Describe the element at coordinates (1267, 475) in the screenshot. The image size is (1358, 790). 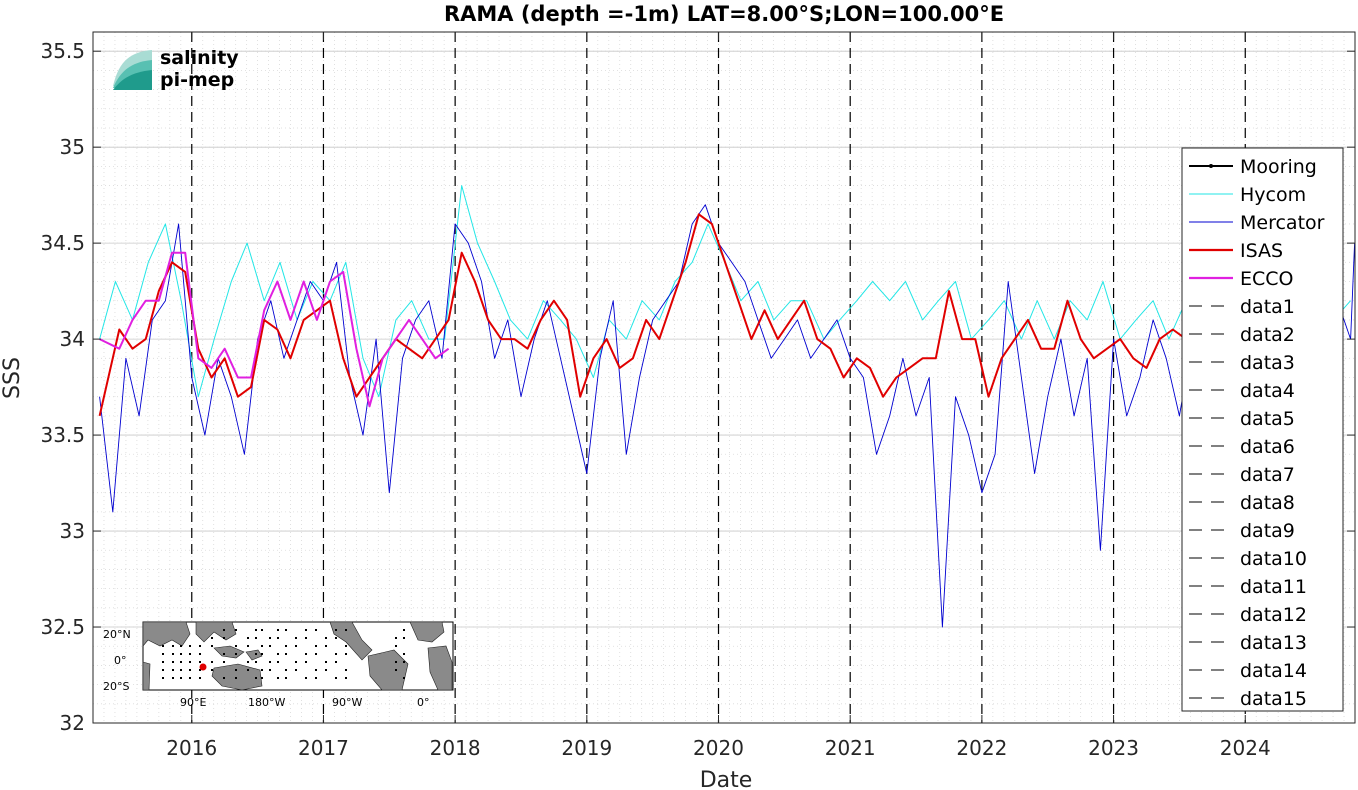
I see `legend-label-data7: data7` at that location.